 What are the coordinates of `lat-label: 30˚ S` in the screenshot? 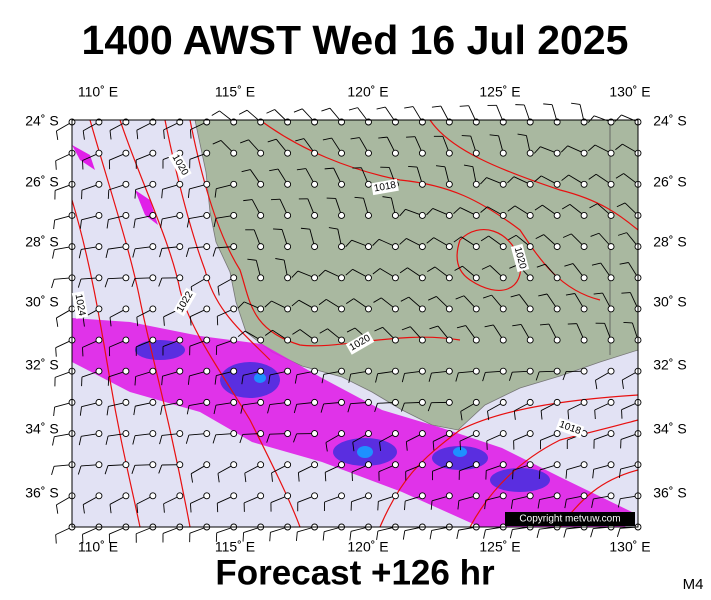 It's located at (669, 302).